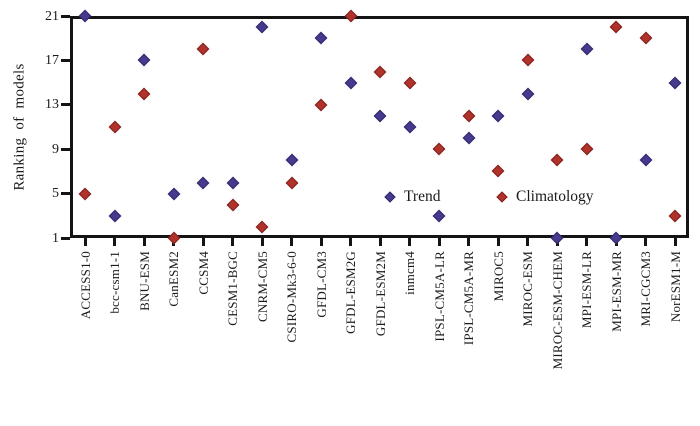 The image size is (700, 426). Describe the element at coordinates (528, 289) in the screenshot. I see `x-axis-label: MIROC-ESM` at that location.